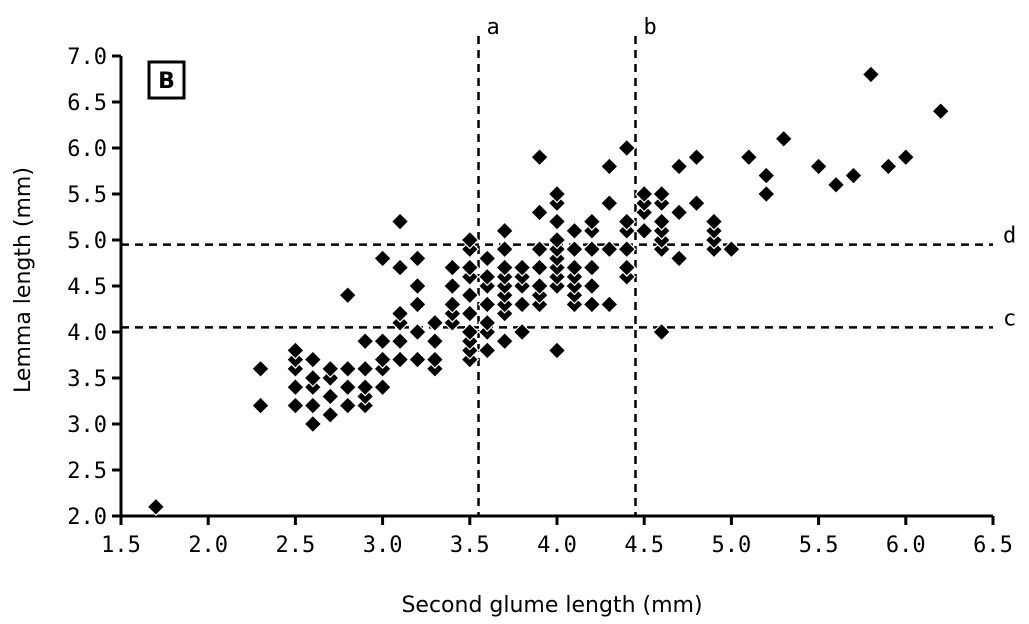  Describe the element at coordinates (1009, 318) in the screenshot. I see `reference-label-c: c` at that location.